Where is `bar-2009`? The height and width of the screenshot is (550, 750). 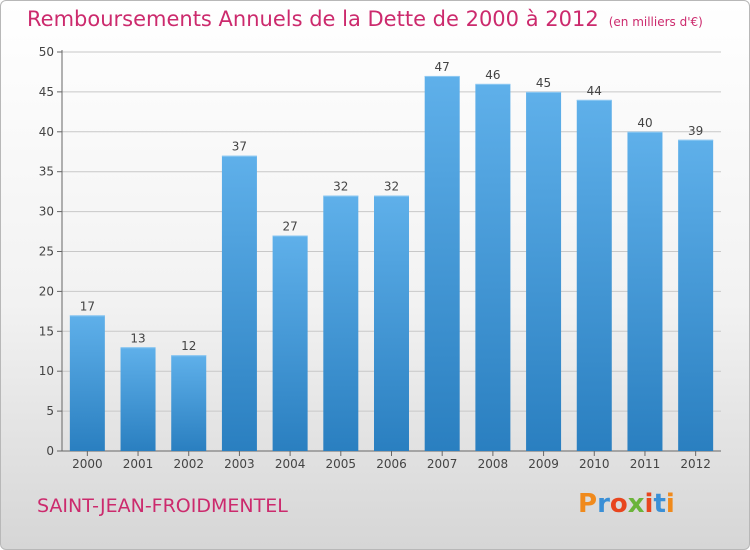 bar-2009 is located at coordinates (544, 271).